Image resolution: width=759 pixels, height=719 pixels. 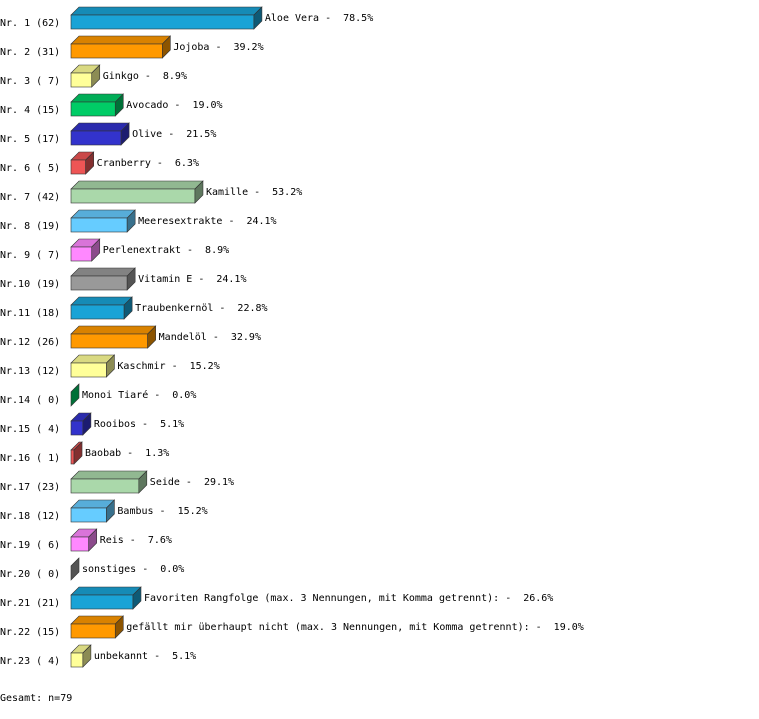 I want to click on bar-label: Kamille - 53.2%, so click(x=254, y=192).